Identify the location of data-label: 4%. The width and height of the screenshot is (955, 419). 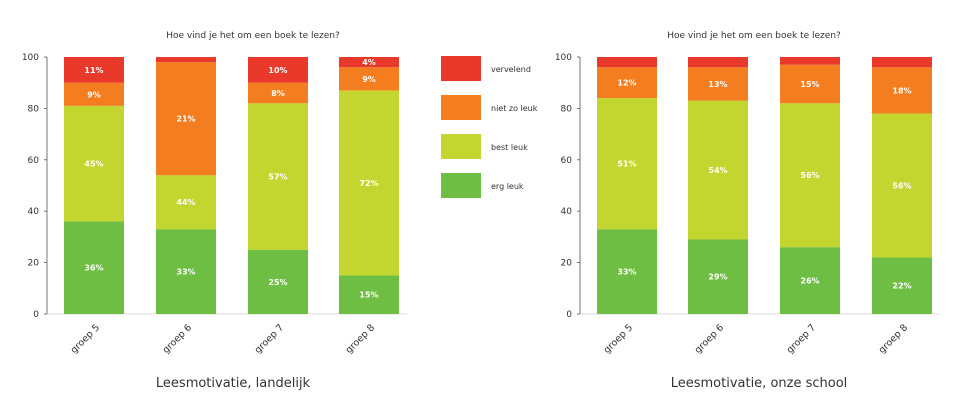
(369, 62).